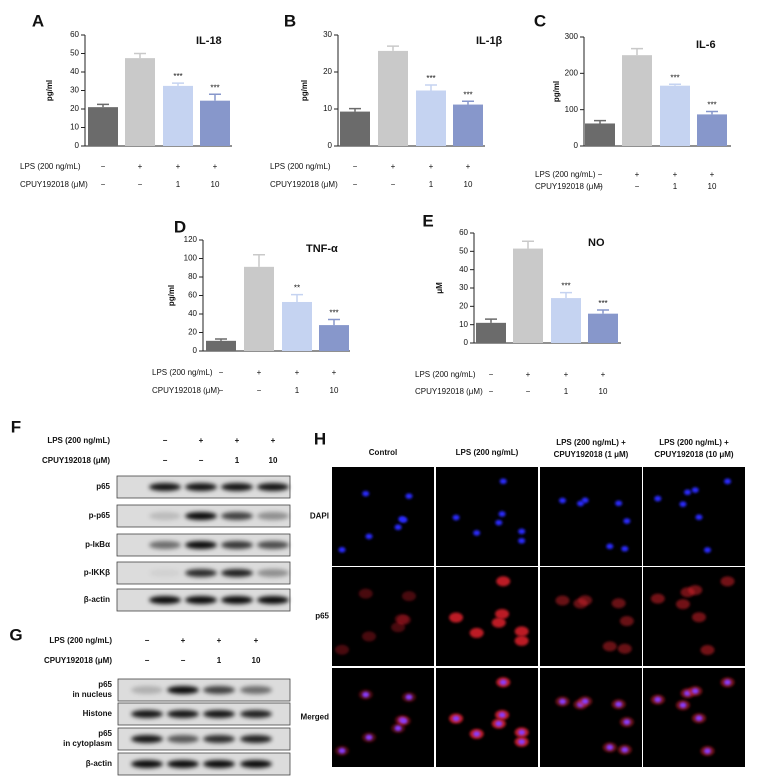 This screenshot has width=767, height=780. Describe the element at coordinates (16, 426) in the screenshot. I see `panel-letter: F` at that location.